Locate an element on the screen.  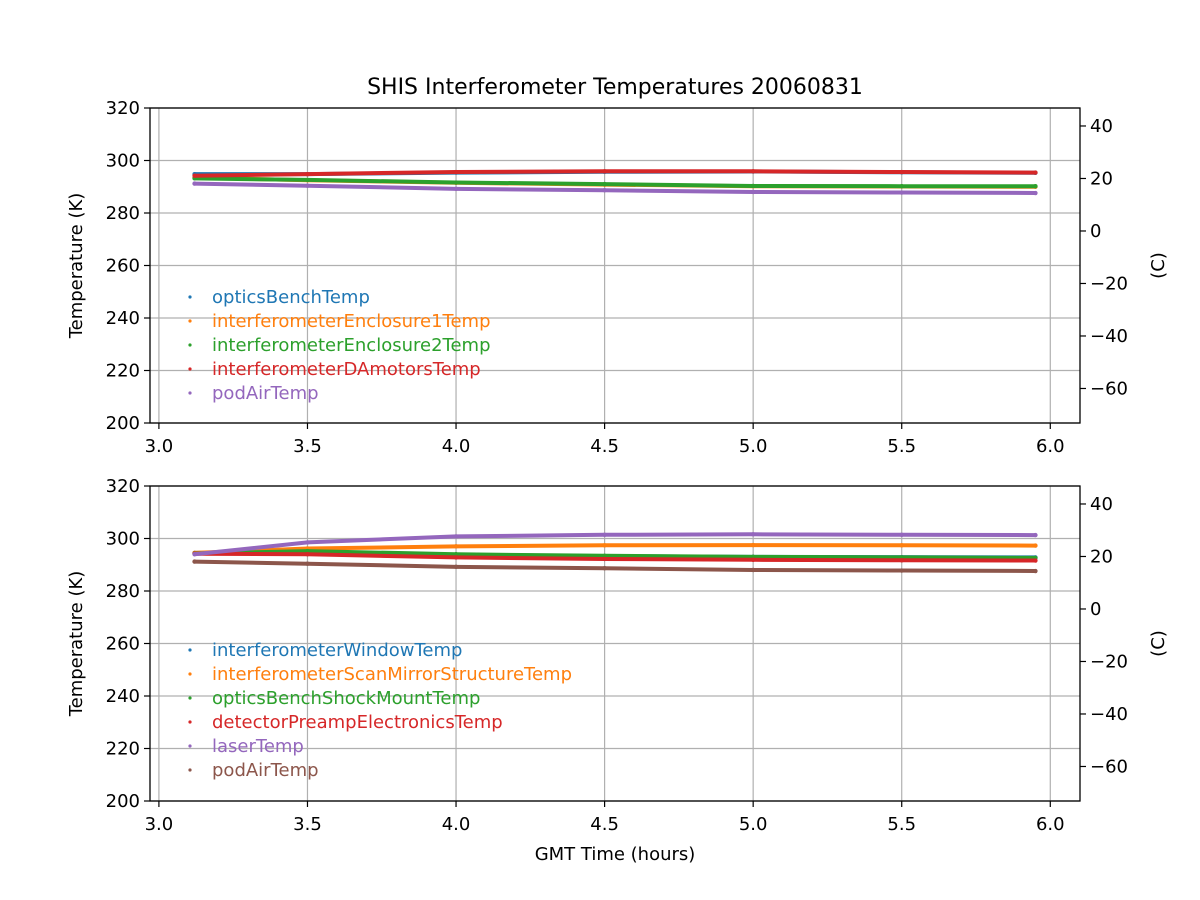
x-tick-label: 4.0 is located at coordinates (456, 824).